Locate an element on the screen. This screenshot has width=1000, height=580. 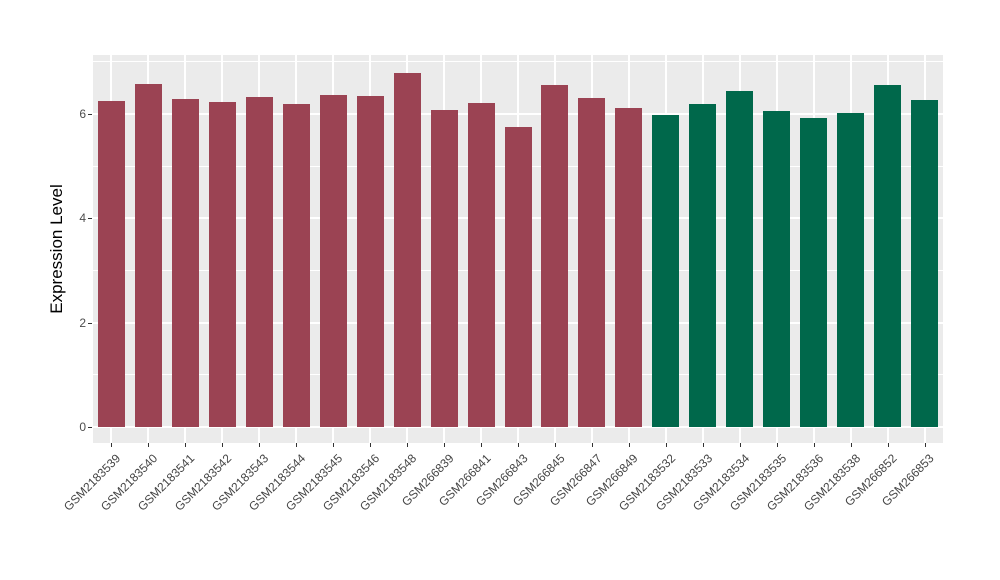
bar-GSM2183538 is located at coordinates (851, 270).